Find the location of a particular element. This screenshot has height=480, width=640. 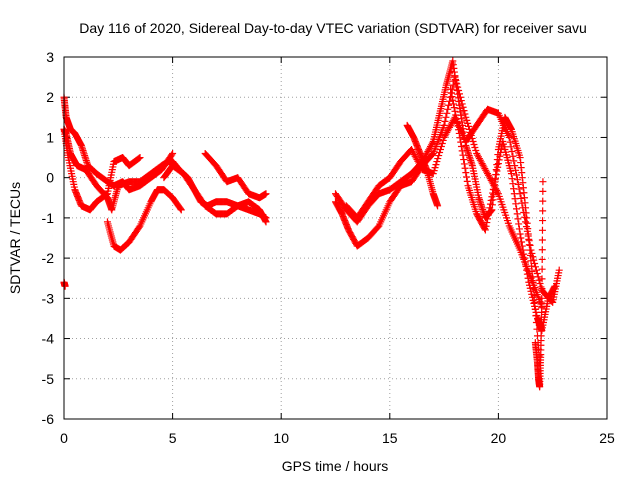

x-tick-label: 10 is located at coordinates (281, 438).